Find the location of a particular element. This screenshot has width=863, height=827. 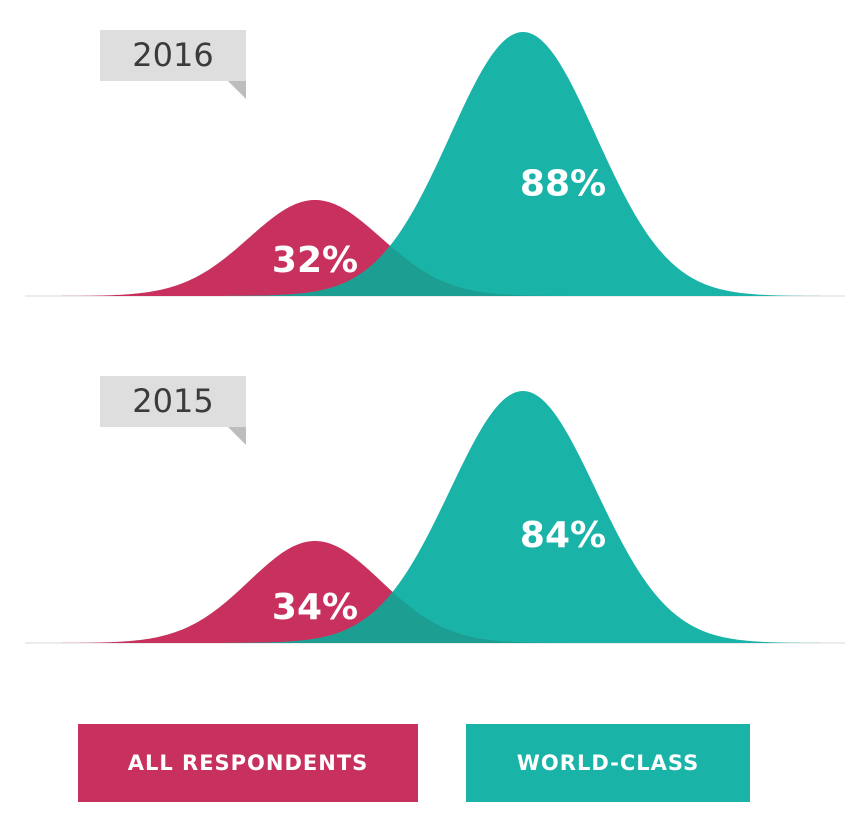

all-respondents-value: 32% is located at coordinates (315, 260).